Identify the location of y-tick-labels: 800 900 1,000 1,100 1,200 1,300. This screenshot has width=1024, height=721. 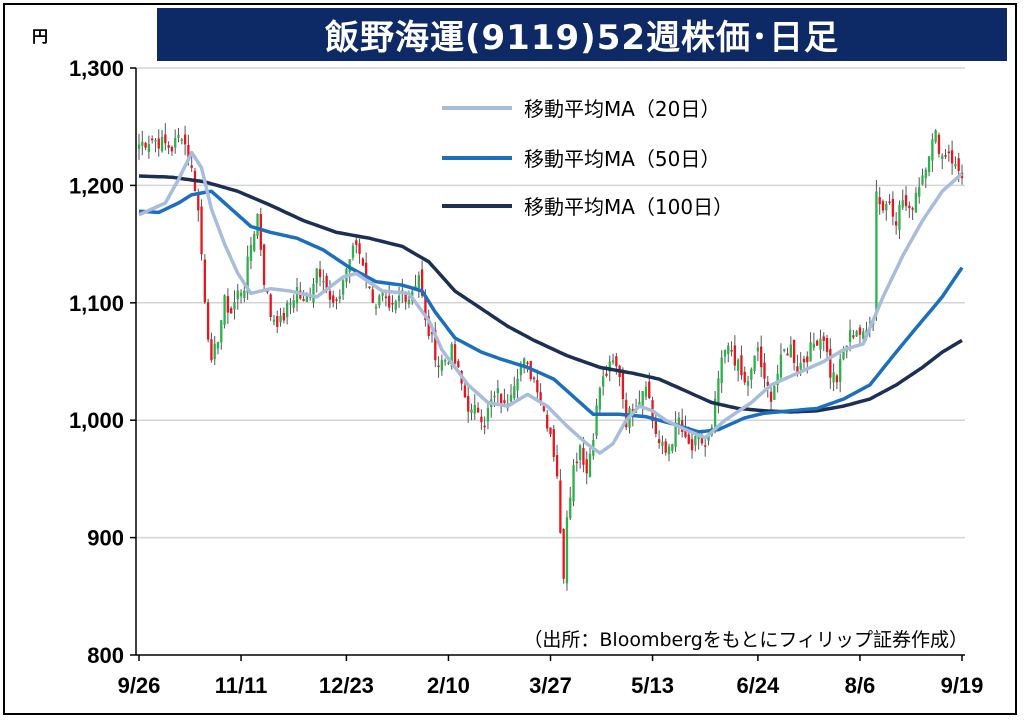
(96, 362).